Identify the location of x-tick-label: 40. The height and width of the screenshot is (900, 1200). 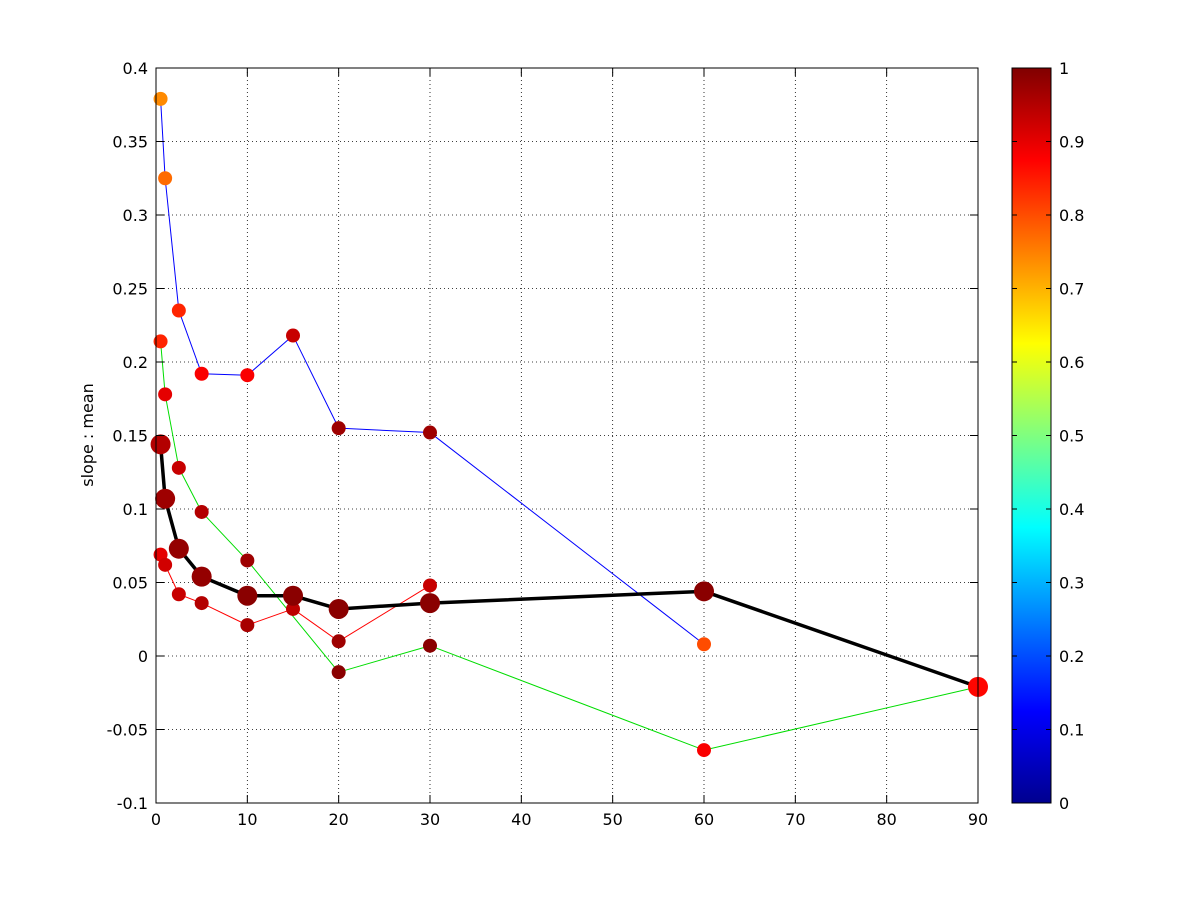
(521, 819).